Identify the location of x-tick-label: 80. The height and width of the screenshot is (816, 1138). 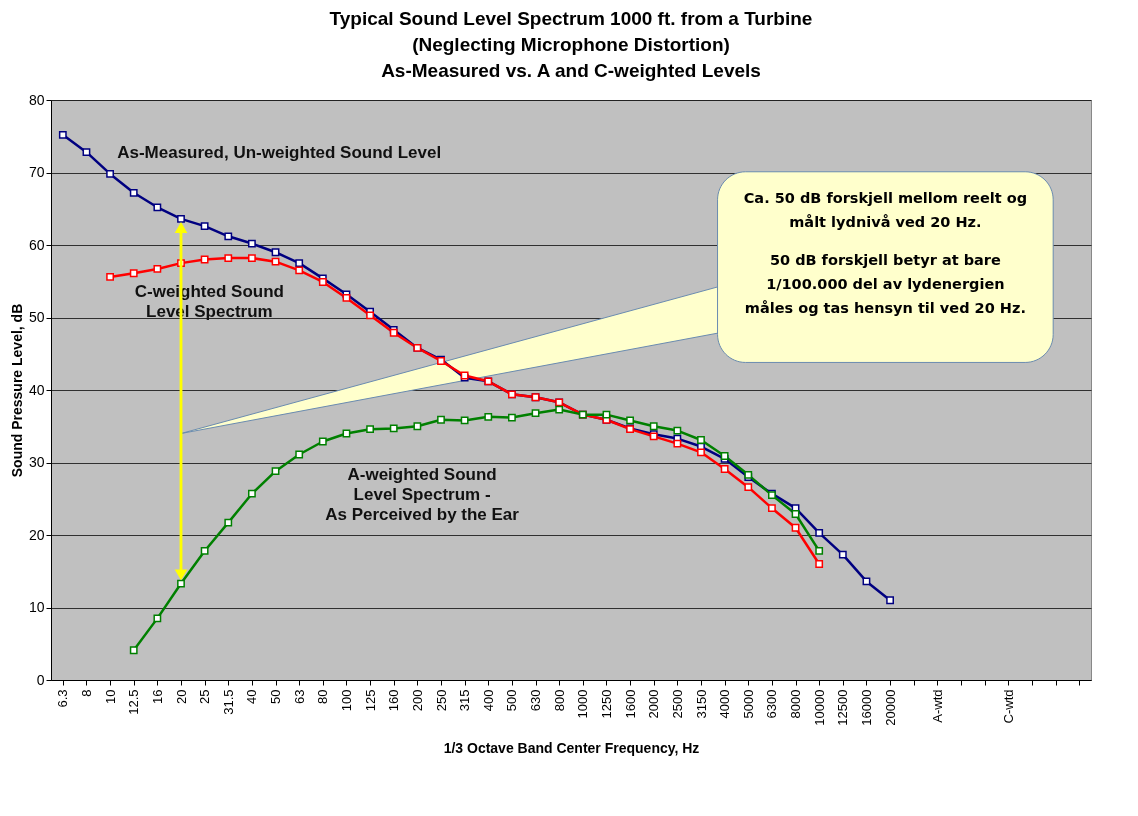
(323, 696).